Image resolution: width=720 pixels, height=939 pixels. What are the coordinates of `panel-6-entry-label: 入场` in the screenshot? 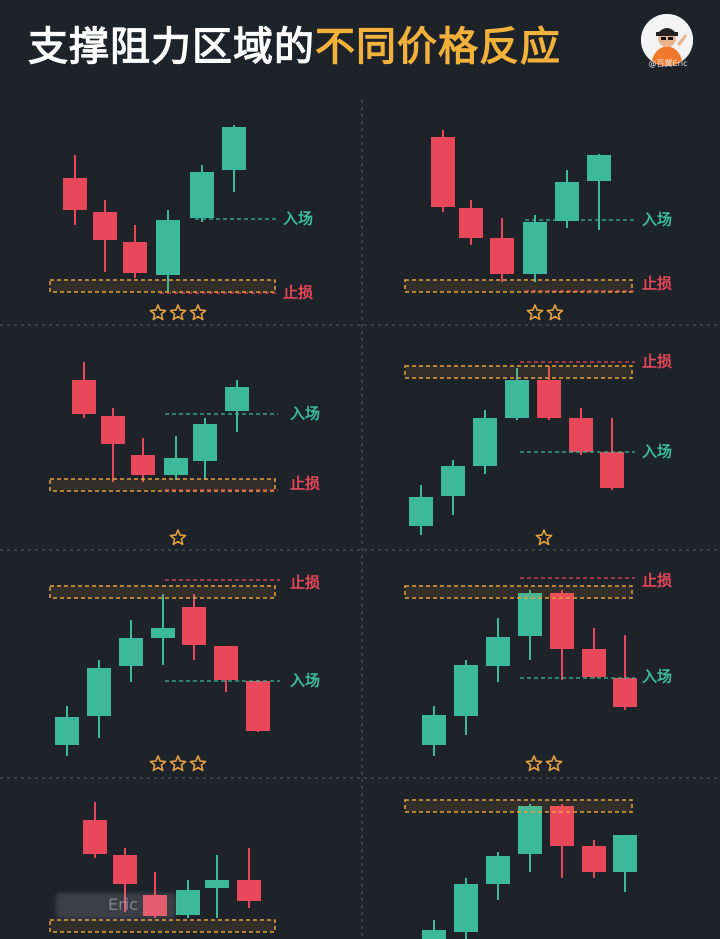 It's located at (657, 677).